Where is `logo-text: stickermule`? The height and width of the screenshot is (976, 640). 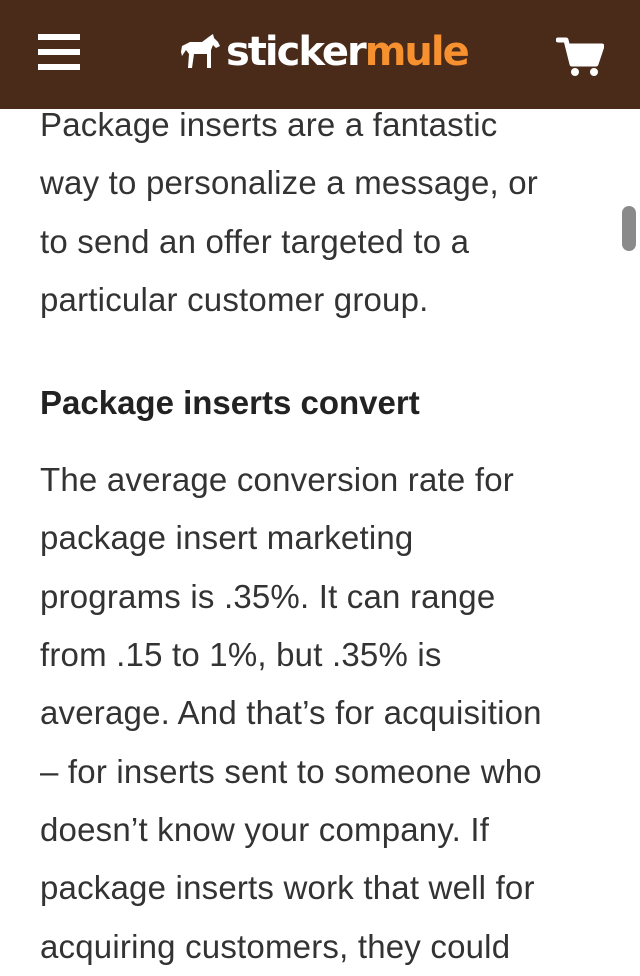
logo-text: stickermule is located at coordinates (348, 52).